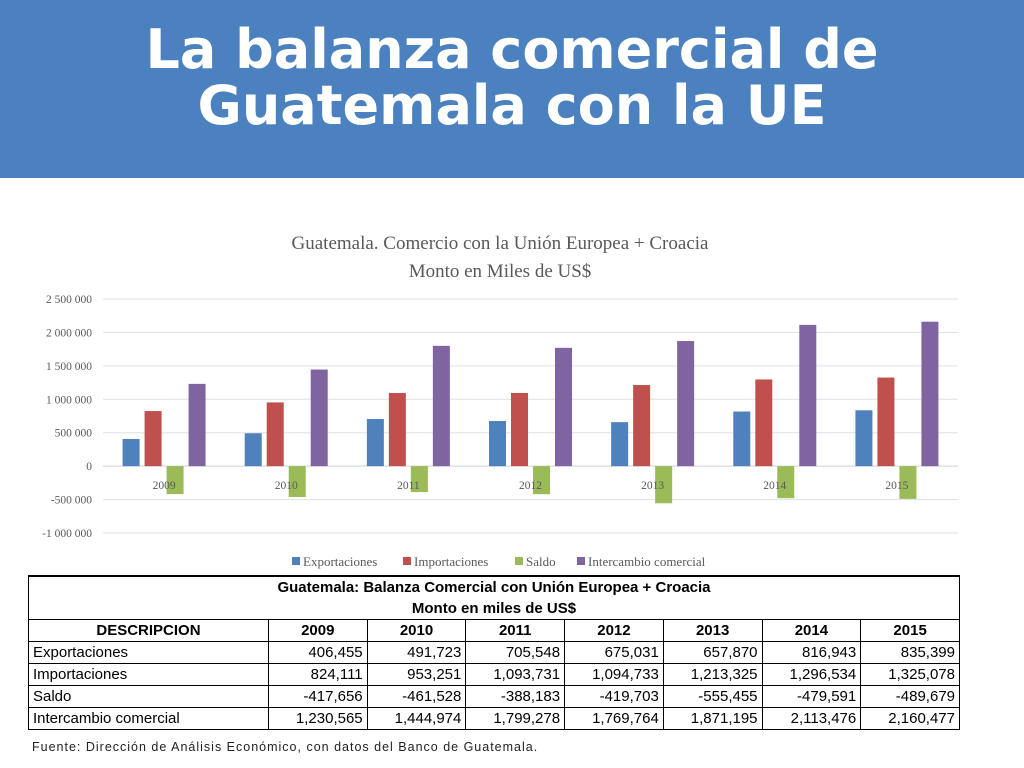  What do you see at coordinates (416, 652) in the screenshot?
I see `table-cell: 491,723` at bounding box center [416, 652].